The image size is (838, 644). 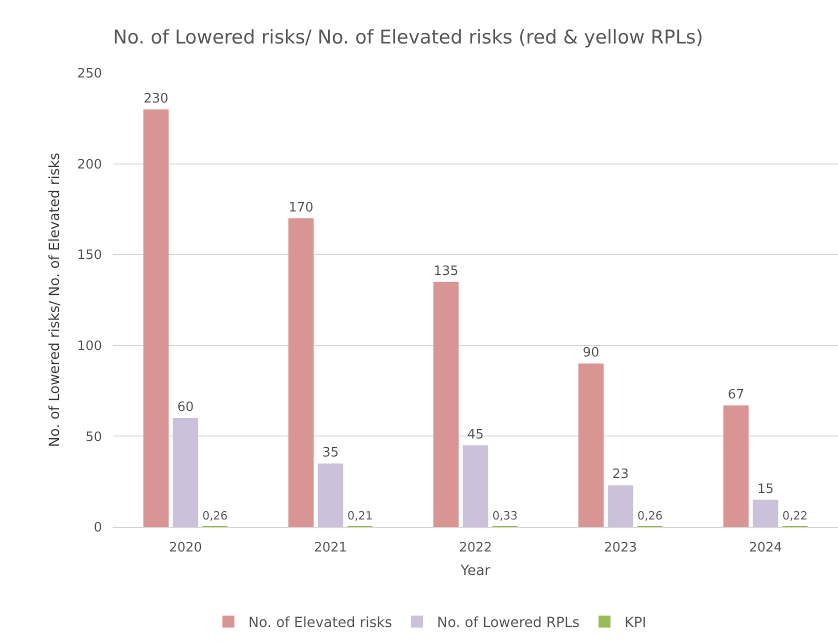 What do you see at coordinates (765, 489) in the screenshot?
I see `data-label: 15` at bounding box center [765, 489].